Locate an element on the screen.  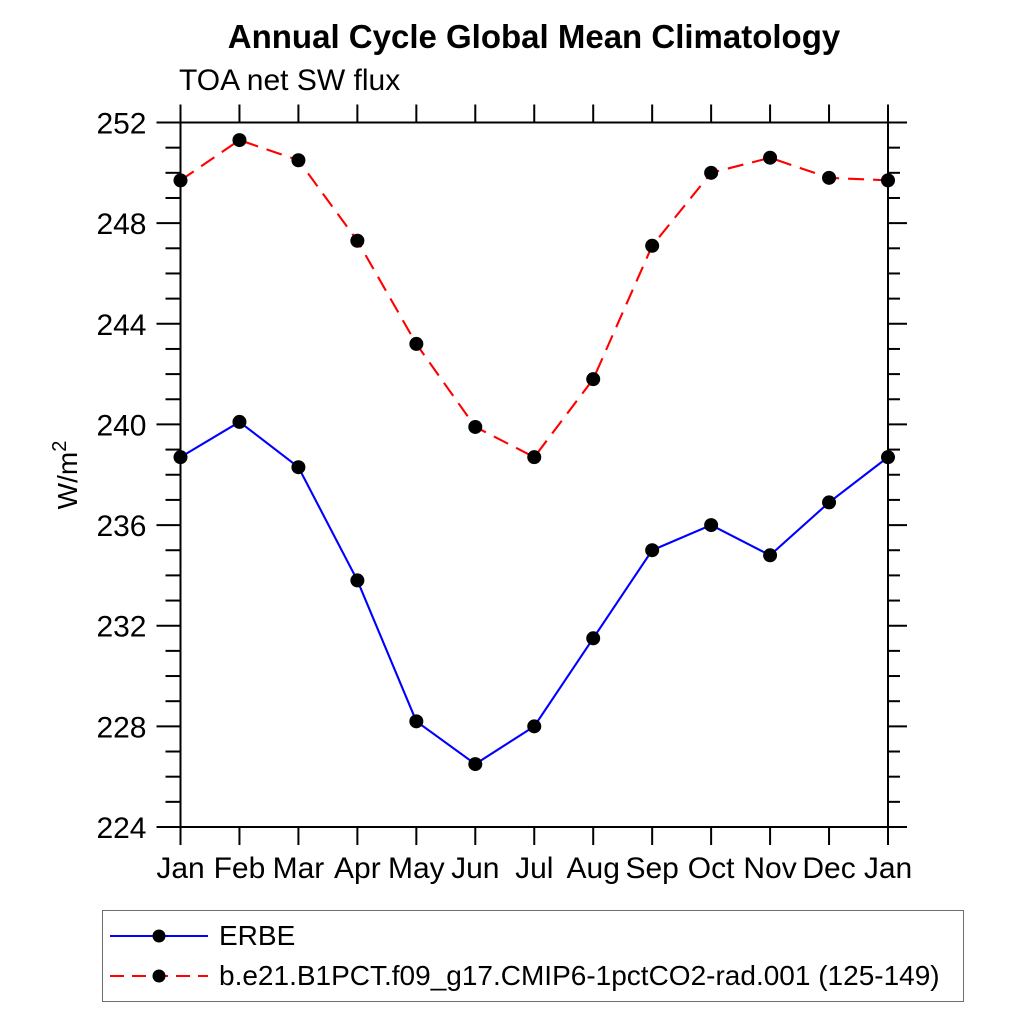
erbe-swatch-marker-icon is located at coordinates (159, 936).